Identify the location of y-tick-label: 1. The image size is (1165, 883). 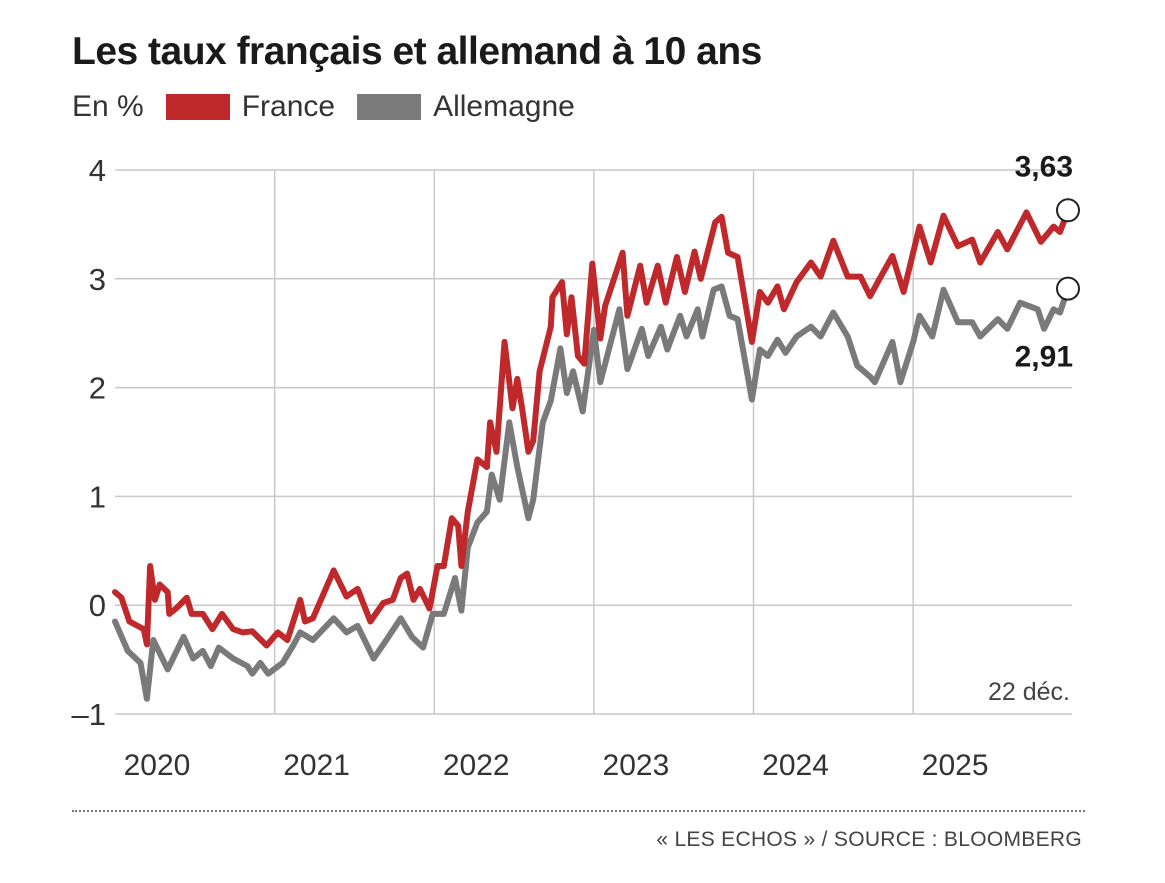
(97, 496).